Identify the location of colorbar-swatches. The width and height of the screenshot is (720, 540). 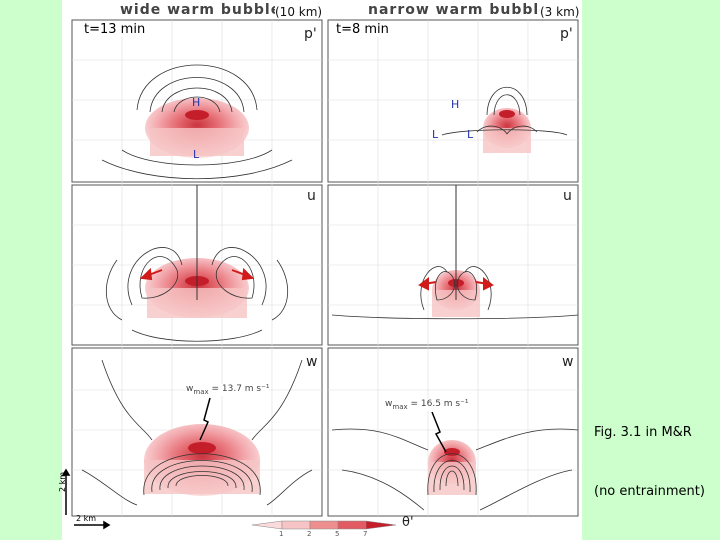
(324, 525).